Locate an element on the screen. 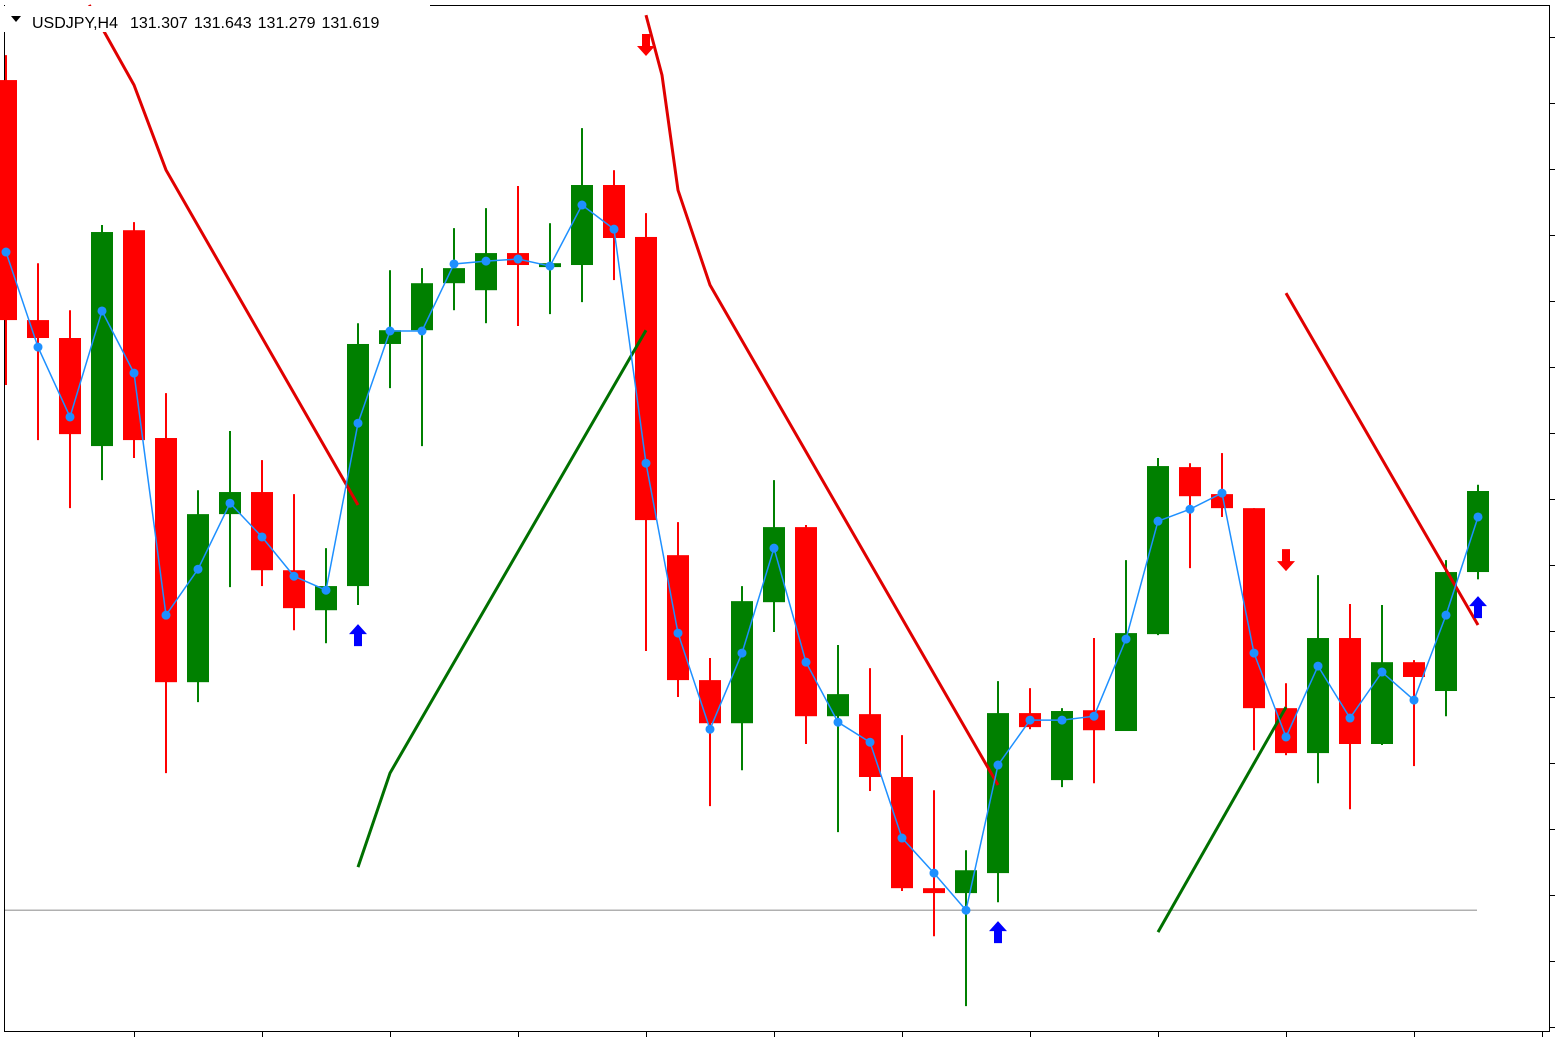 This screenshot has width=1557, height=1042. header-text: USDJPY,H4 131.307 131.643 131.279 131.619 is located at coordinates (205, 23).